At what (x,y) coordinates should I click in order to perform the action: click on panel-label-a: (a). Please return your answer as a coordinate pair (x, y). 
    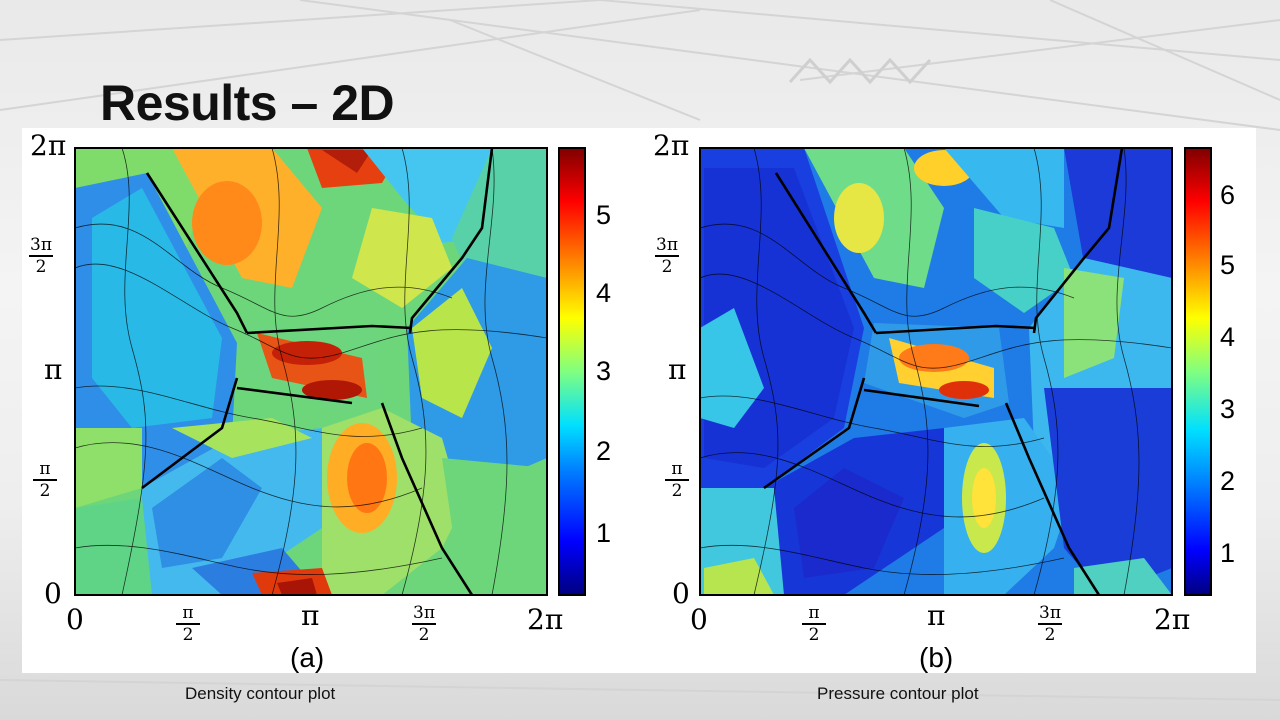
    Looking at the image, I should click on (307, 657).